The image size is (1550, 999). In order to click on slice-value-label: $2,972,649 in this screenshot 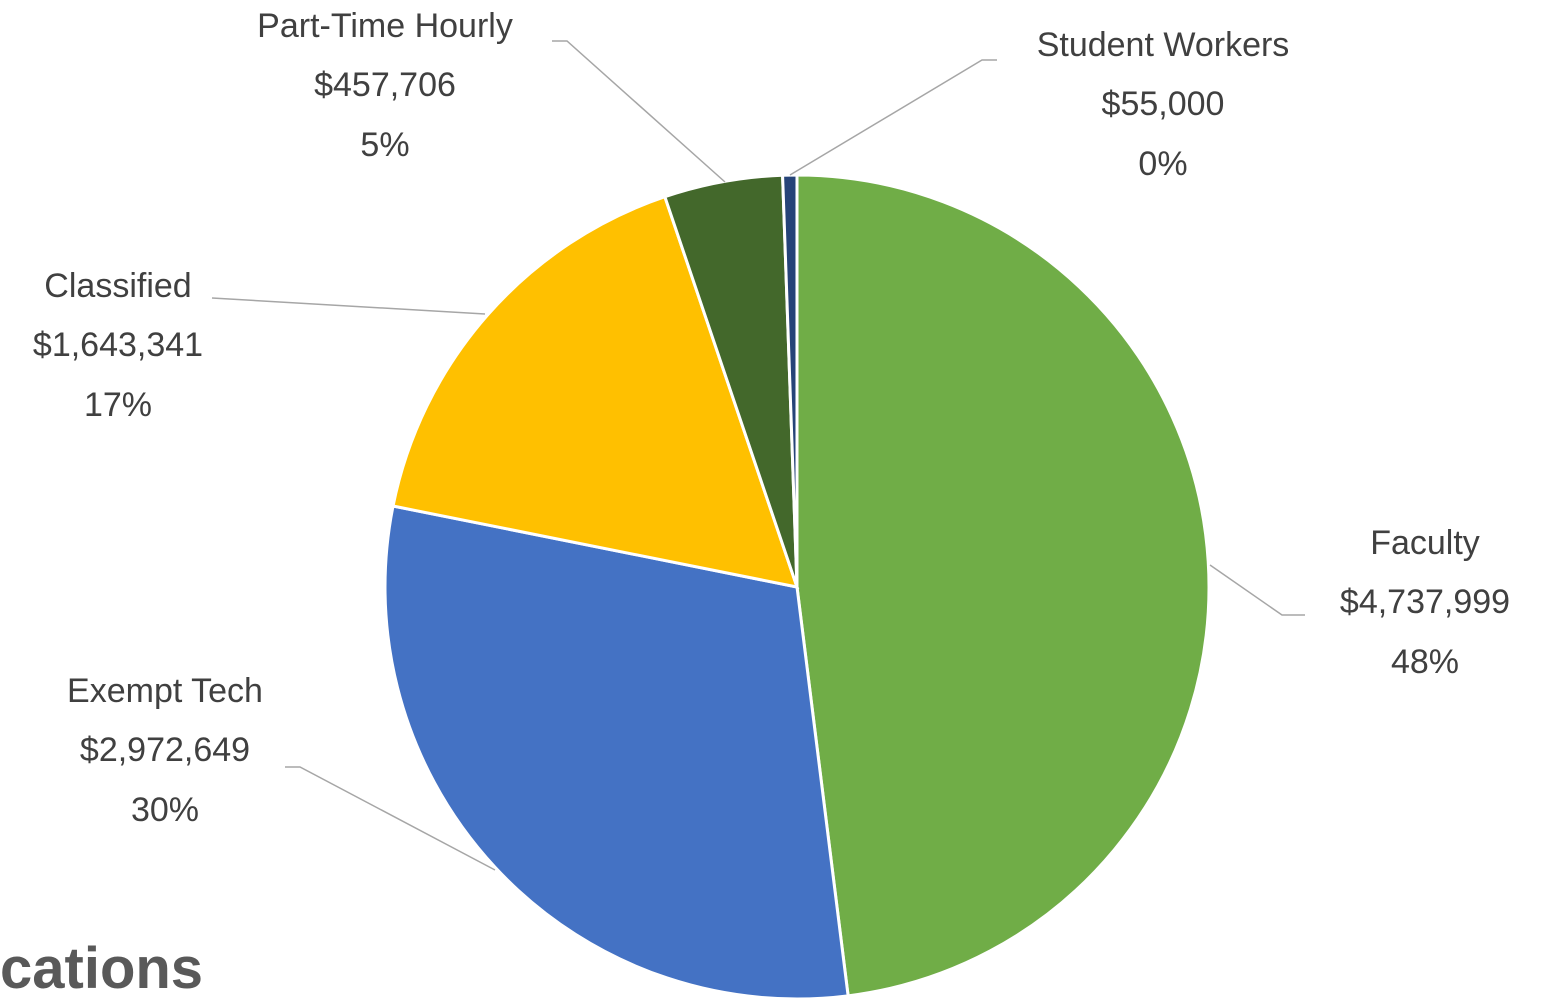, I will do `click(165, 750)`.